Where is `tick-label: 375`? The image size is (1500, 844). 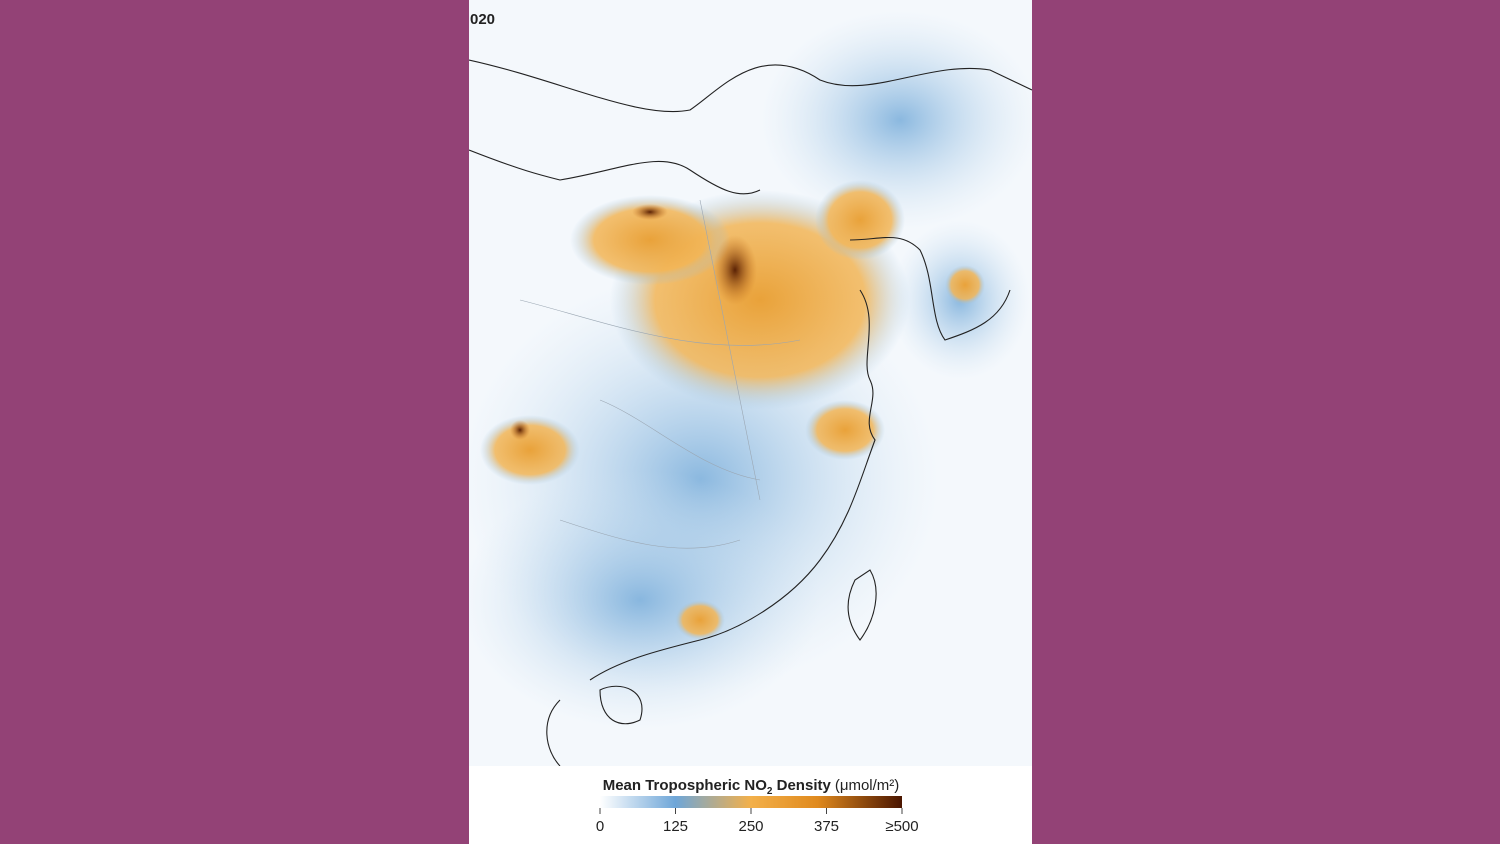
tick-label: 375 is located at coordinates (826, 826).